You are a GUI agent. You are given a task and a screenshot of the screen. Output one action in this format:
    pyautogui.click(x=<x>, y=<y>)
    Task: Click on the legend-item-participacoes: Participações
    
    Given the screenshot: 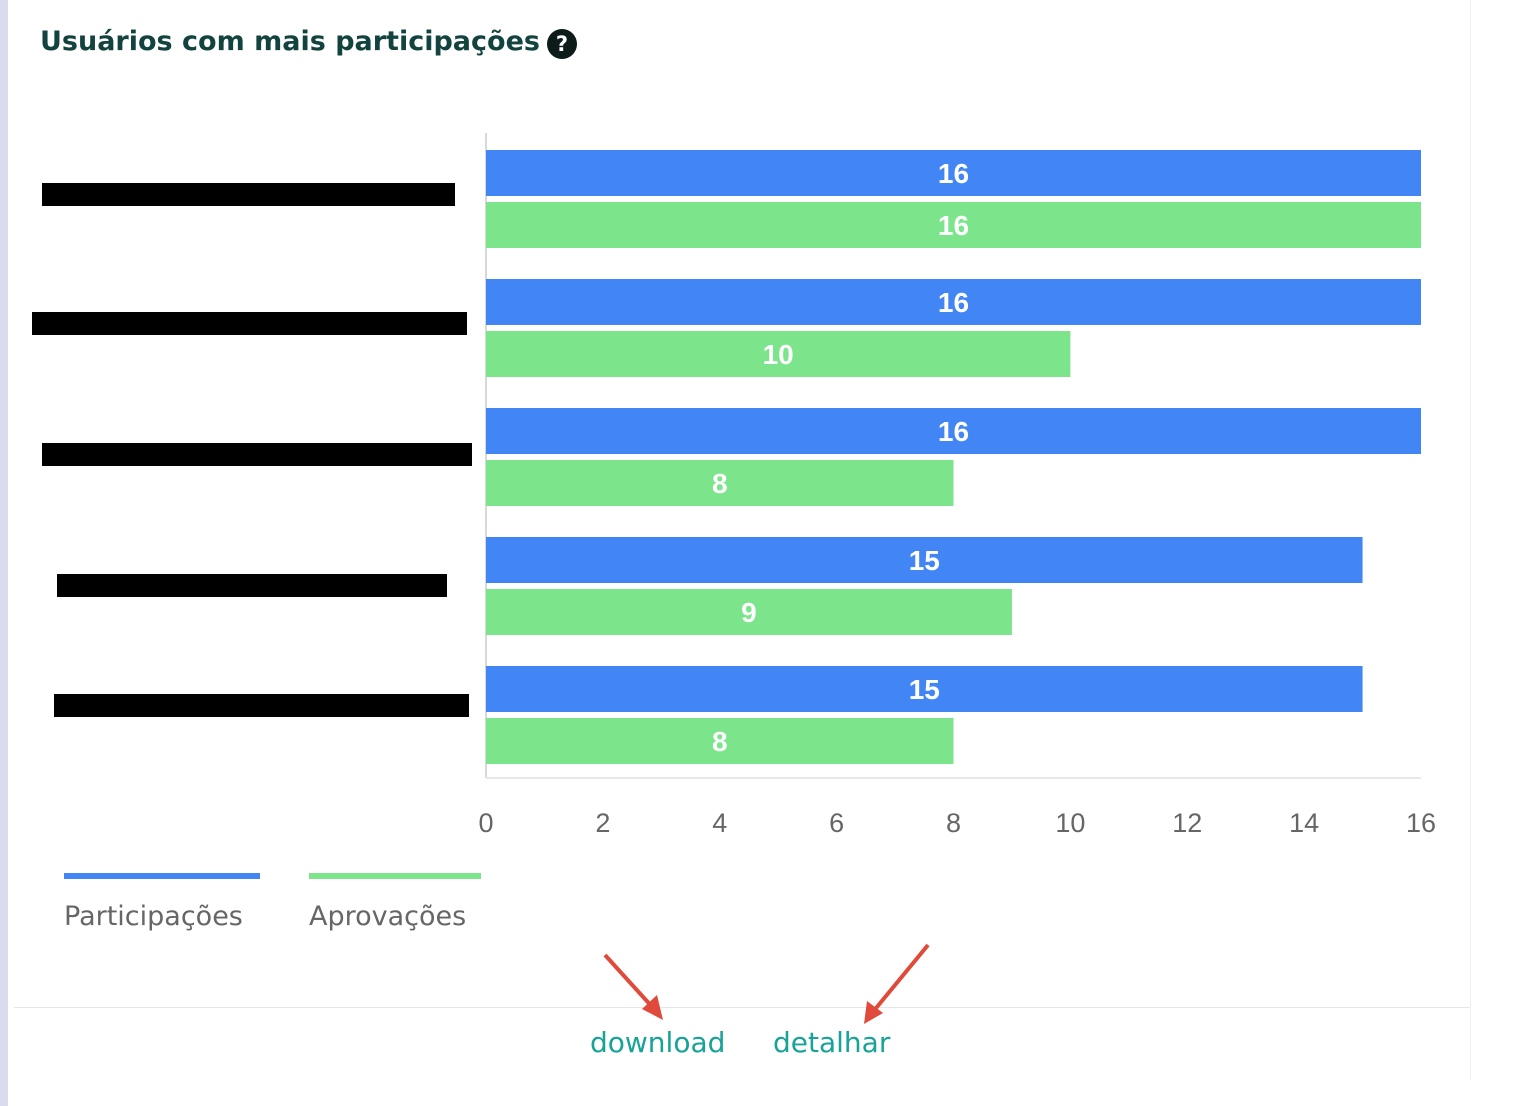 What is the action you would take?
    pyautogui.click(x=162, y=902)
    